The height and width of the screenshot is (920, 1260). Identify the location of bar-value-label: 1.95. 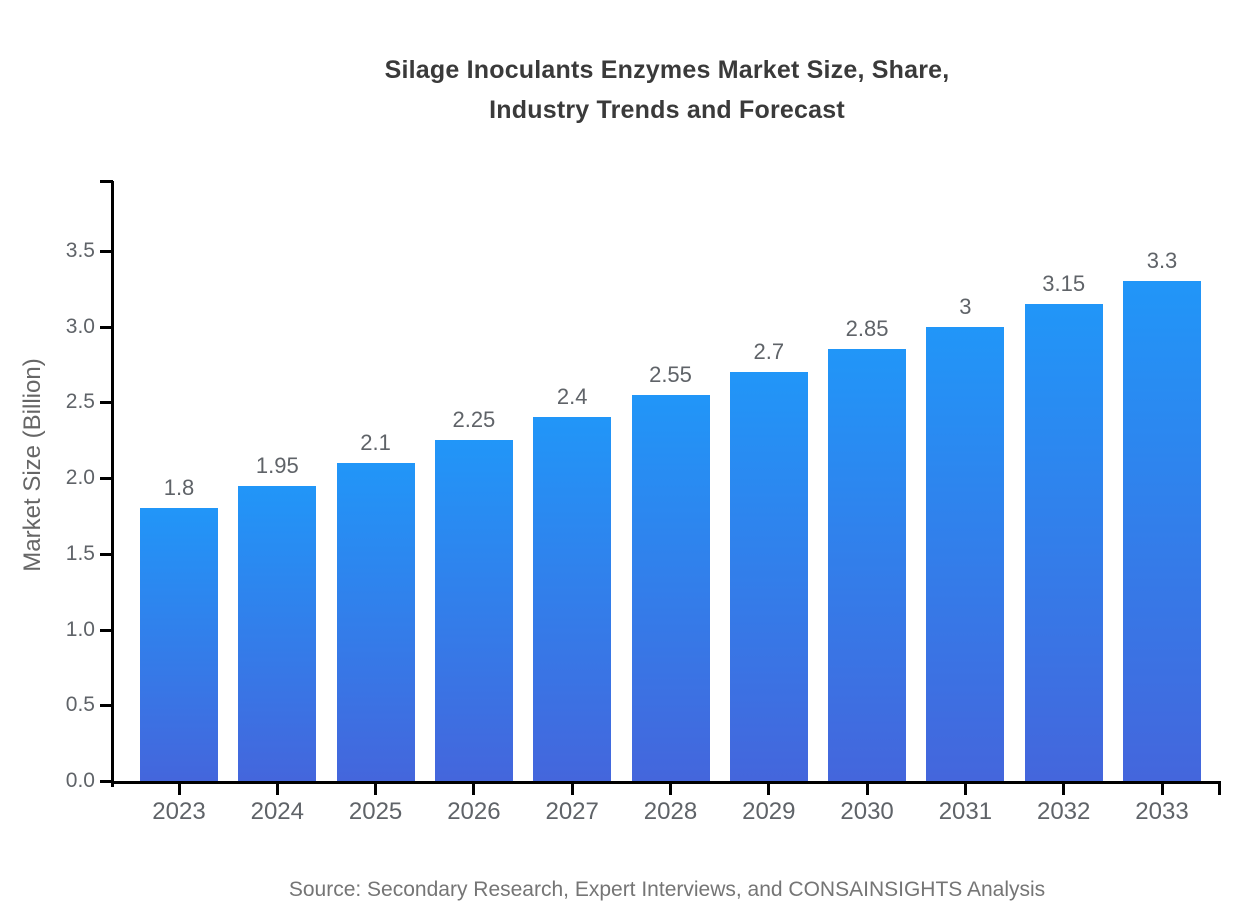
(277, 465).